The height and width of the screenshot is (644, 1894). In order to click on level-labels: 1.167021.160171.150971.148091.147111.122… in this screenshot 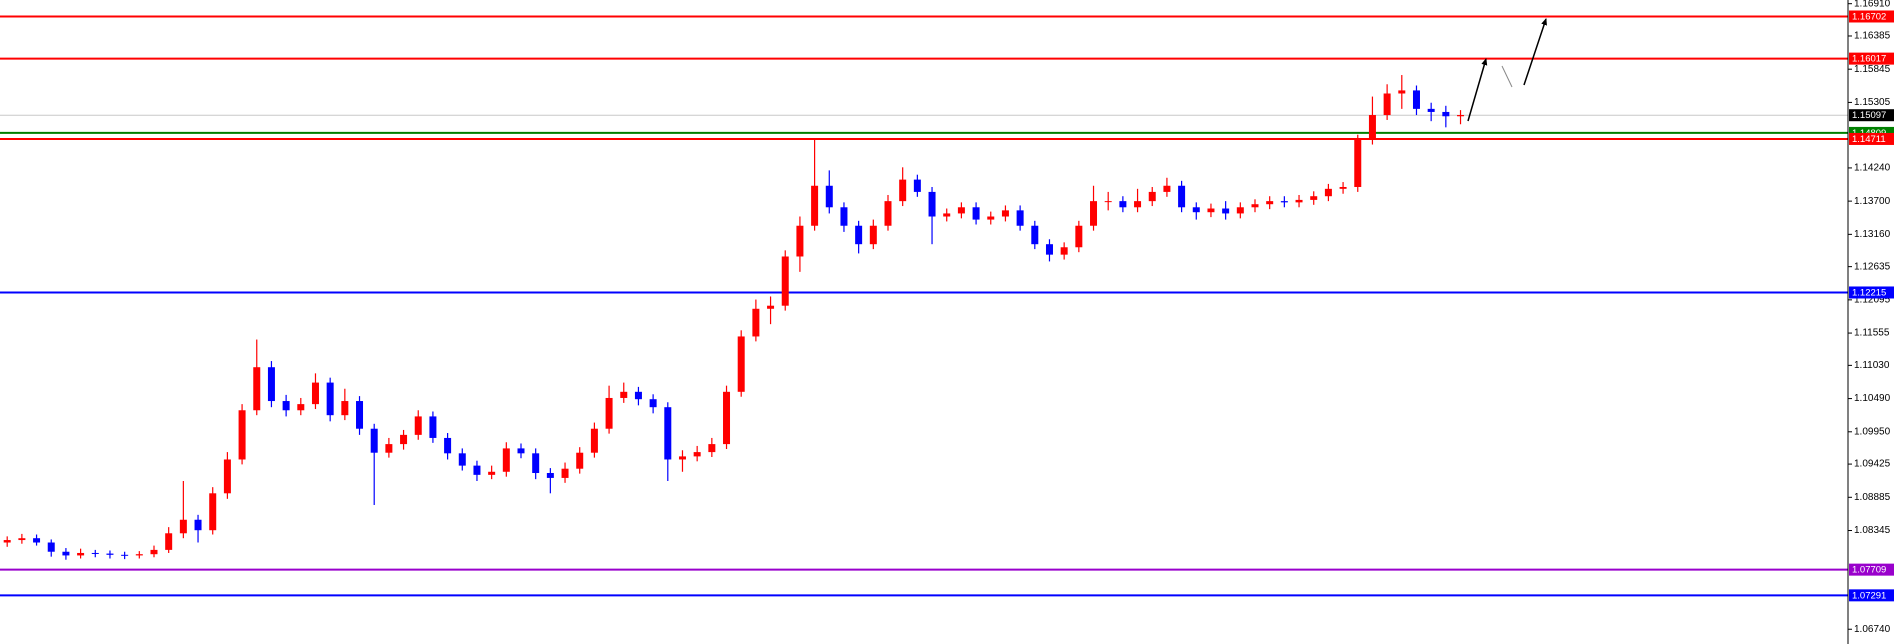, I will do `click(1871, 305)`.